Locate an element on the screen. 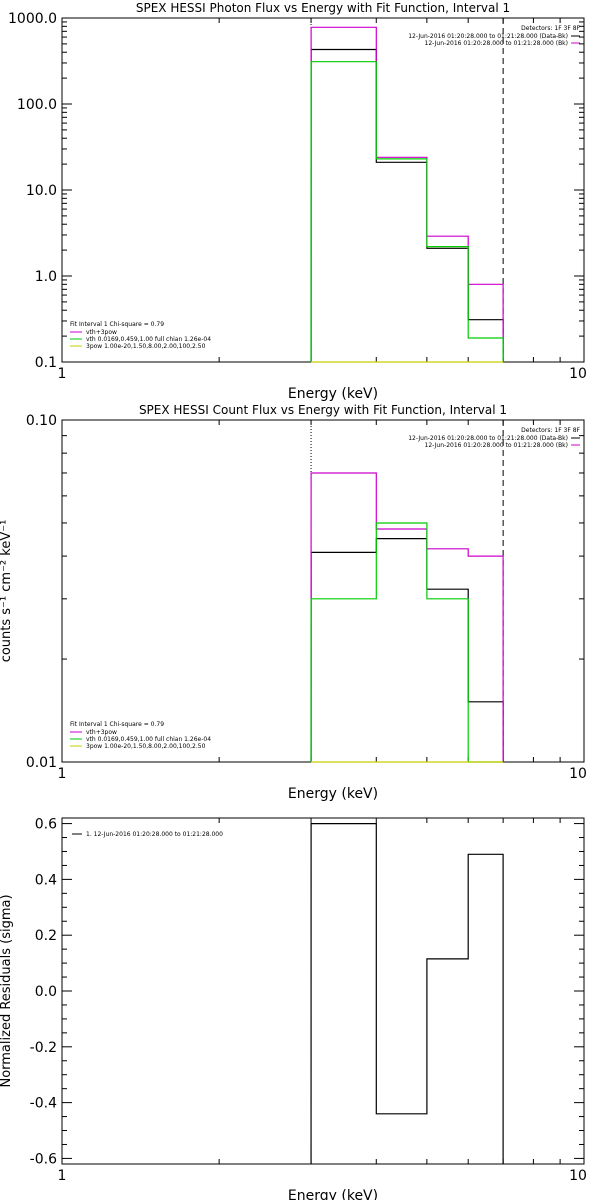 This screenshot has height=1200, width=600. y-tick-label: 0.01 is located at coordinates (41, 763).